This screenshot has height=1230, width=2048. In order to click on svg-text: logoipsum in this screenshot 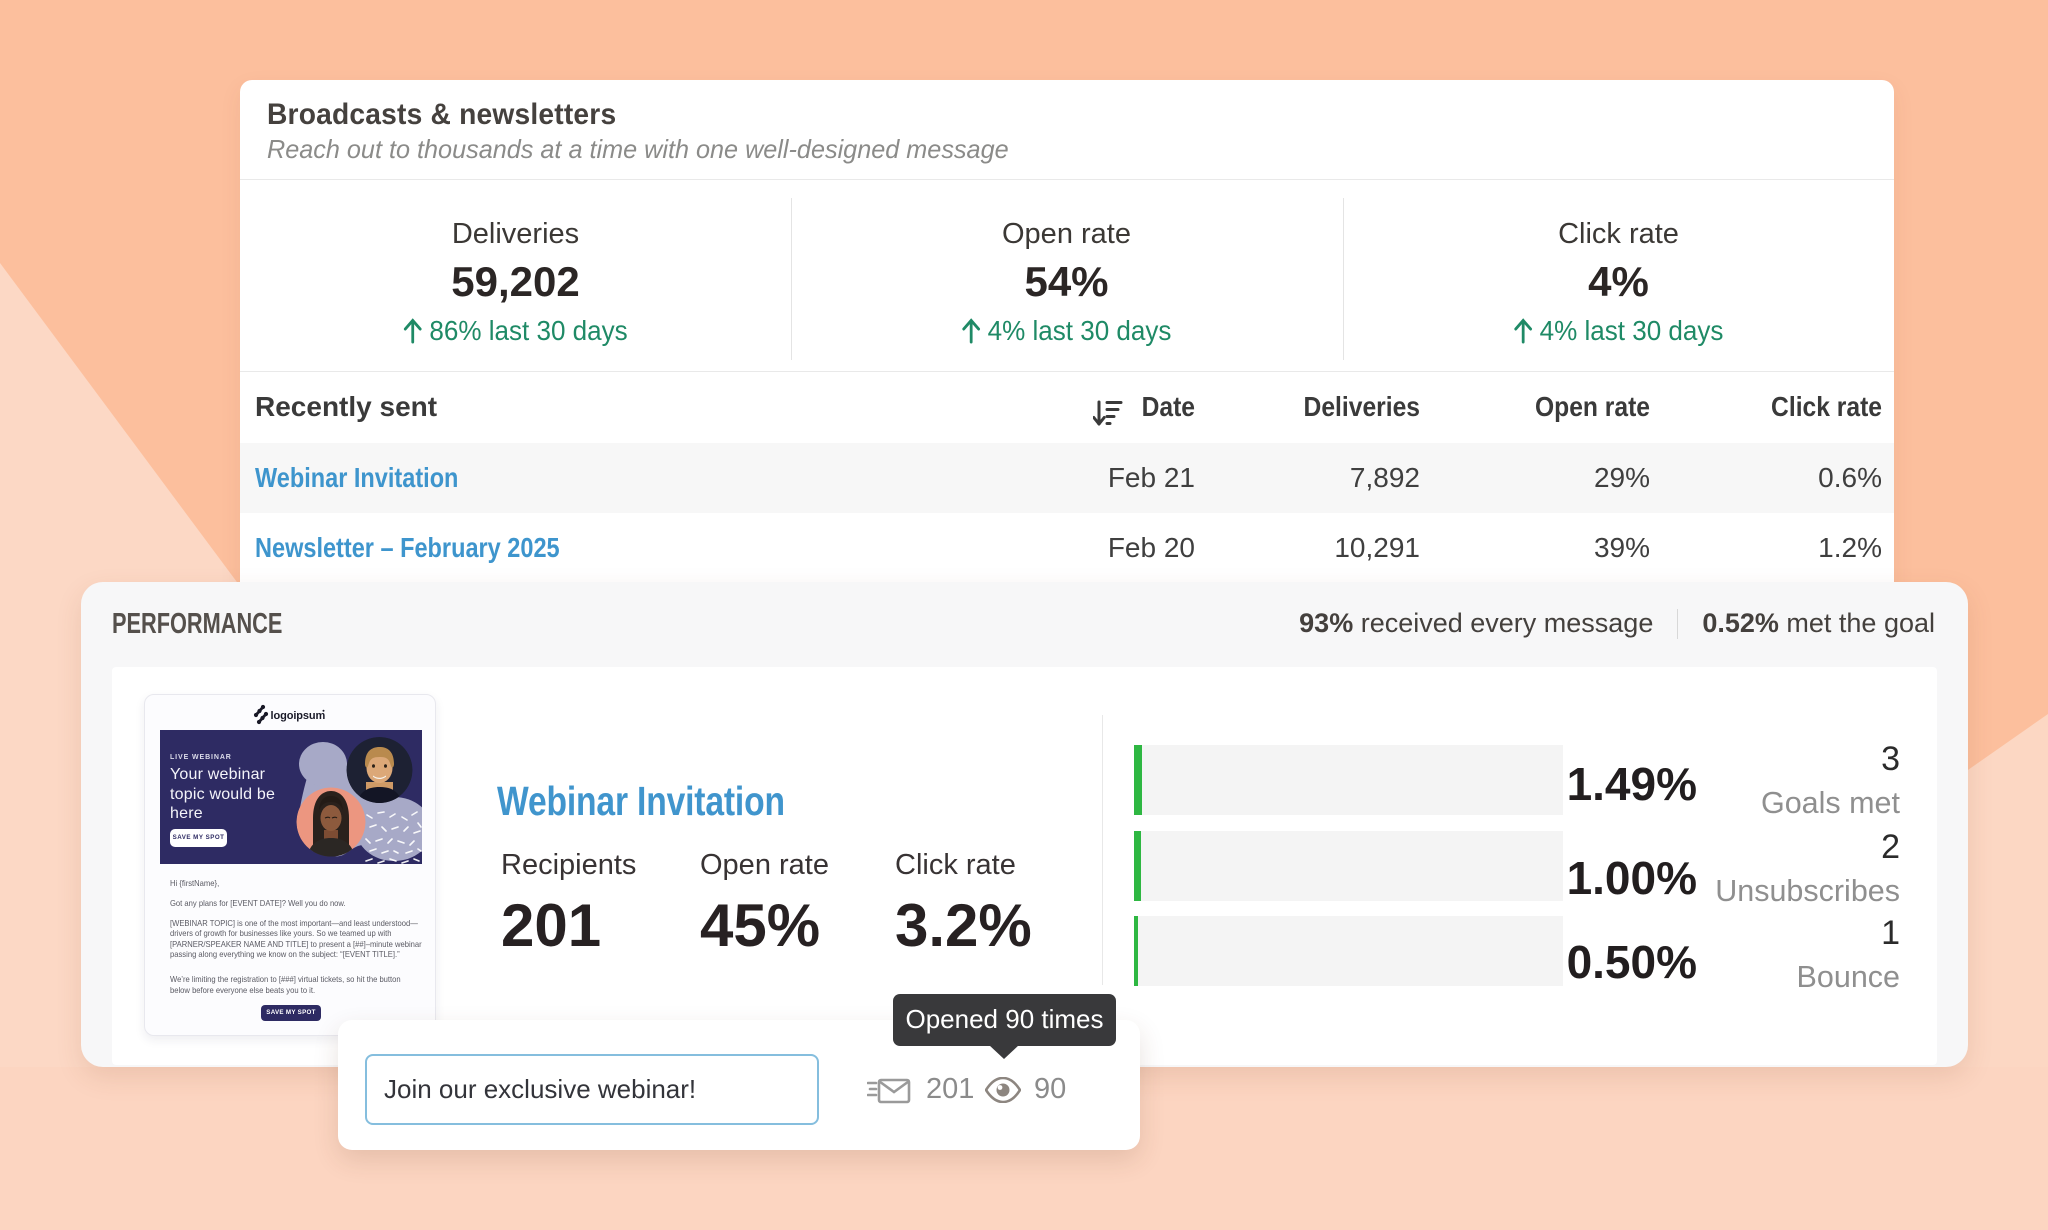, I will do `click(298, 716)`.